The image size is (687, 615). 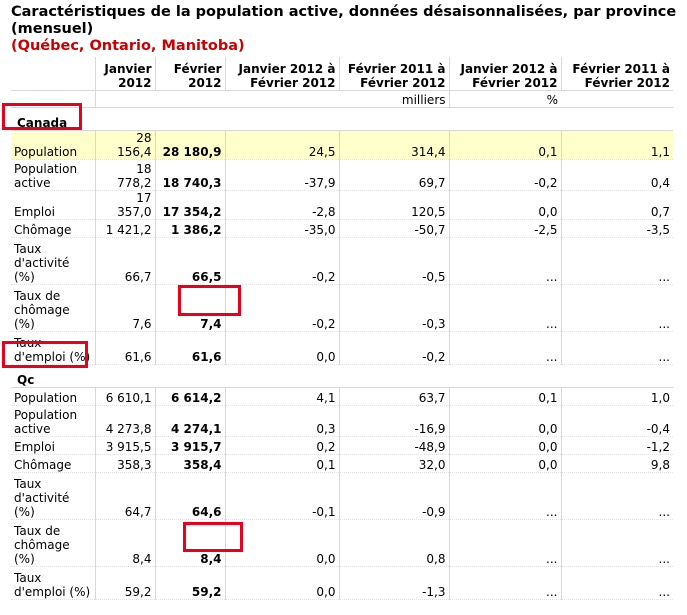 I want to click on cell-value: 66,5, so click(x=189, y=261).